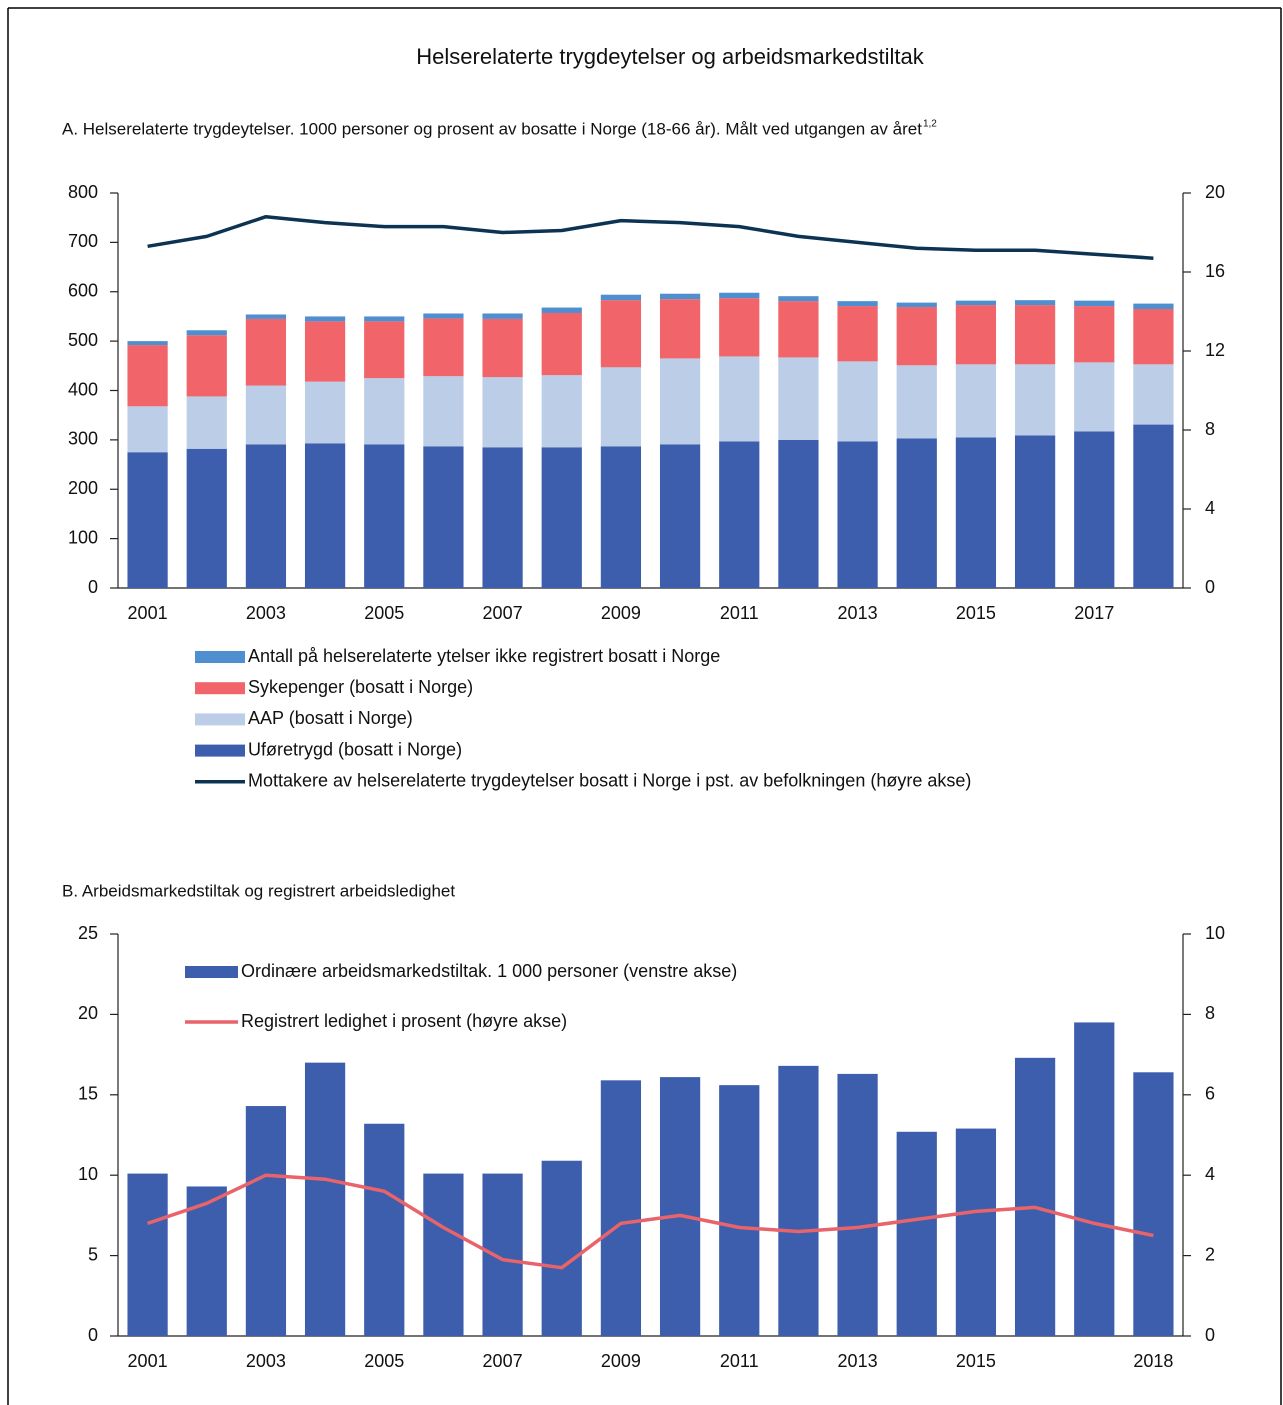  What do you see at coordinates (83, 389) in the screenshot?
I see `y-tick-label: 400` at bounding box center [83, 389].